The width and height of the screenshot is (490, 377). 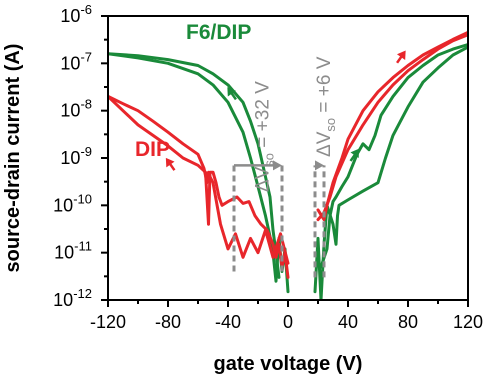 I want to click on sweep-arrow-2-head, so click(x=401, y=55).